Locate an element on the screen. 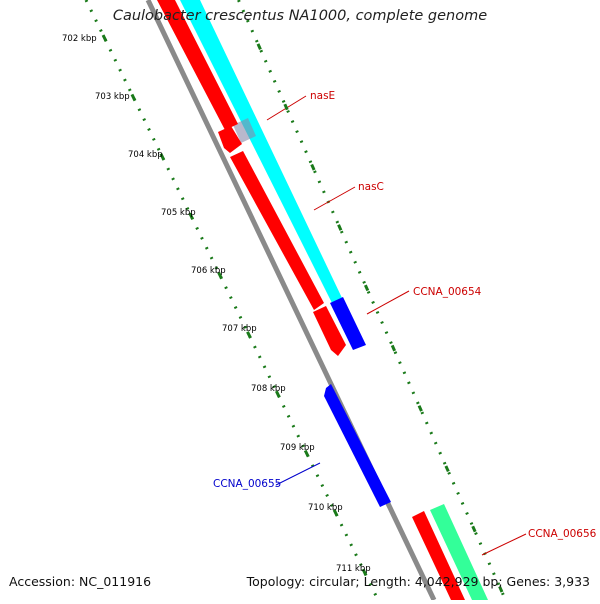 This screenshot has height=604, width=600. tick-label: 708 kbp is located at coordinates (268, 389).